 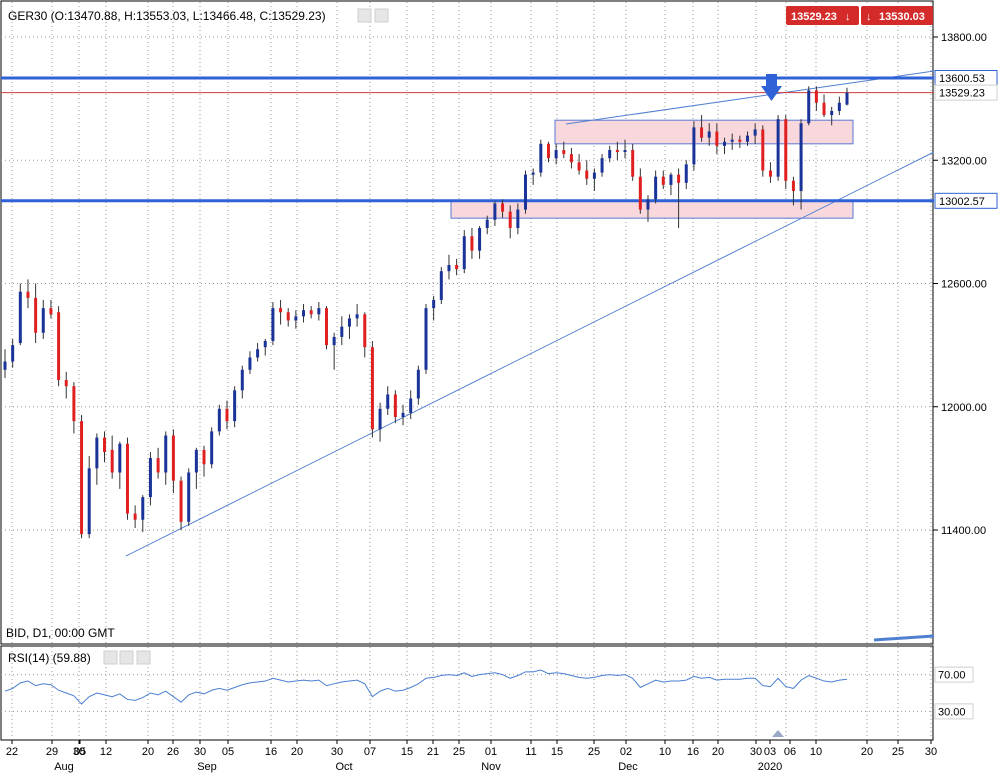 What do you see at coordinates (960, 284) in the screenshot?
I see `y-axis: 13800.00 13200.00 12600.00 12000.00 11400.00` at bounding box center [960, 284].